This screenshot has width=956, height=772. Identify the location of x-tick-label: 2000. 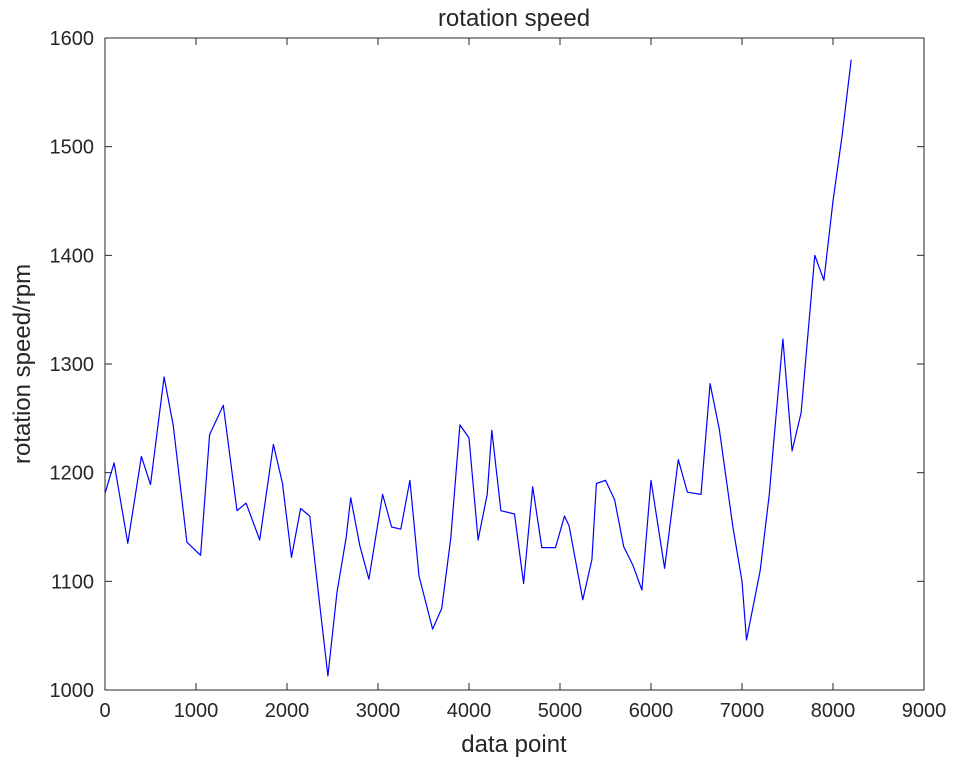
(287, 711).